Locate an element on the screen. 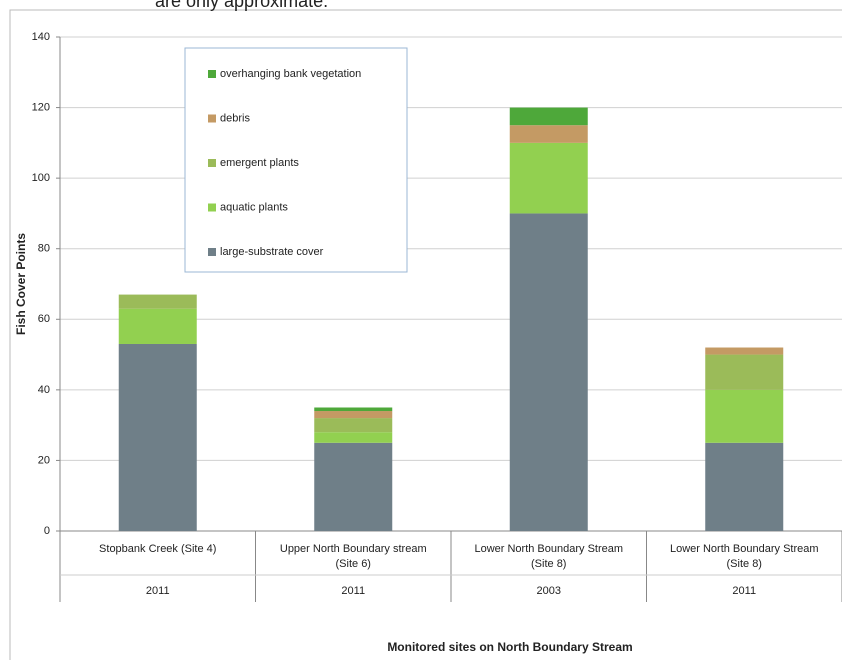 The image size is (842, 660). y-tick-label: 0 is located at coordinates (47, 531).